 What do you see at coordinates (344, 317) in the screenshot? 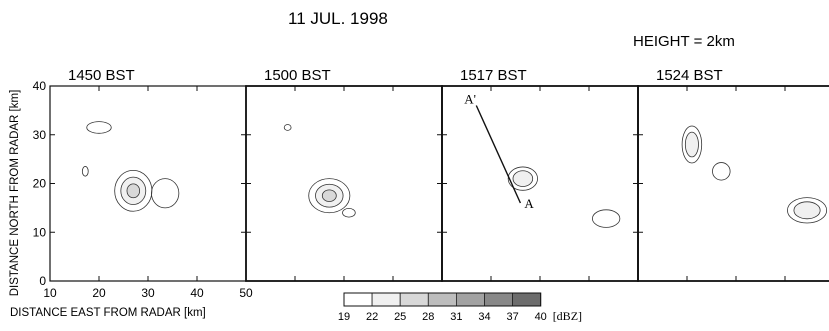
I see `colorbar-level-label: 19` at bounding box center [344, 317].